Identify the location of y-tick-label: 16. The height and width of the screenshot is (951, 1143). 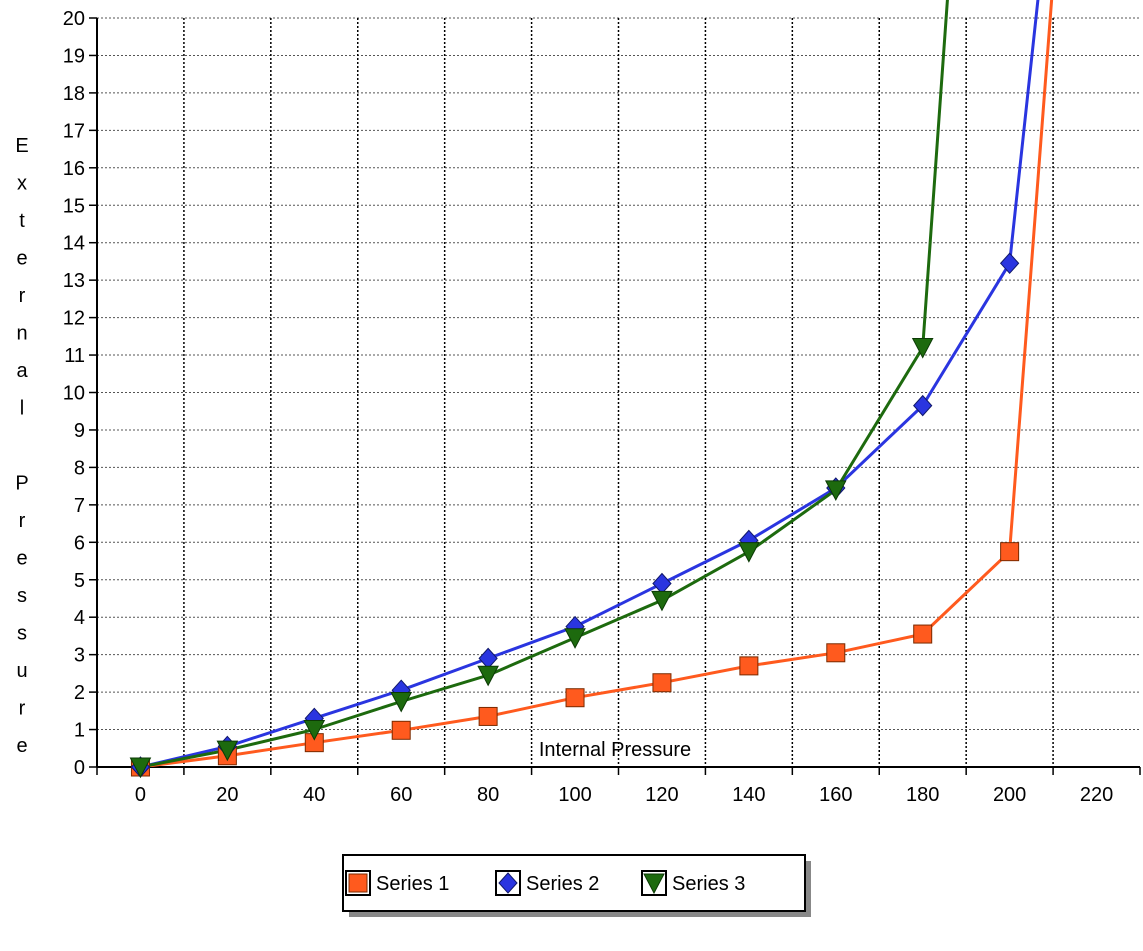
(74, 169).